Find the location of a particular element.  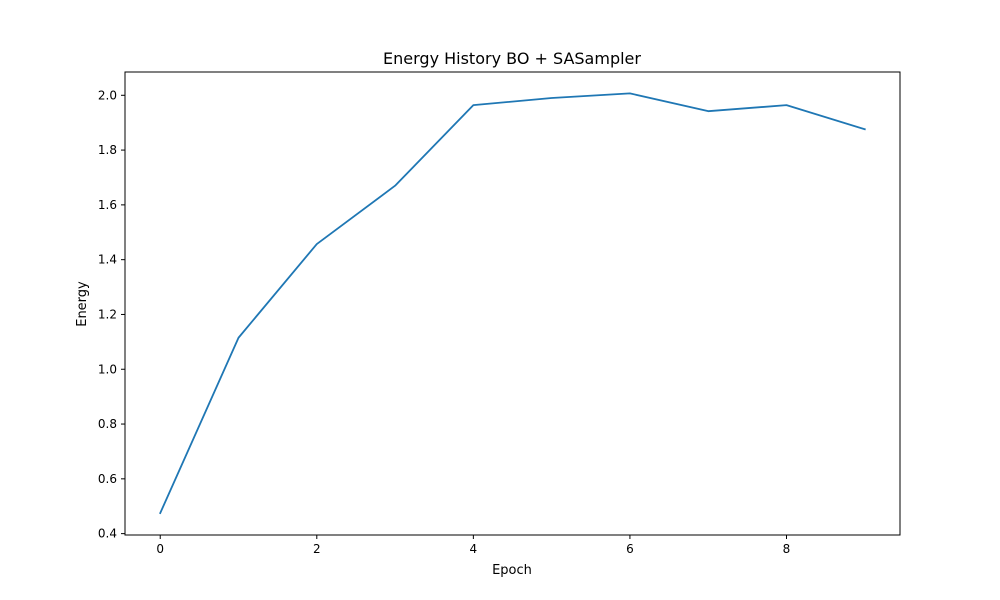

y-tick-label: 1.2 is located at coordinates (107, 314).